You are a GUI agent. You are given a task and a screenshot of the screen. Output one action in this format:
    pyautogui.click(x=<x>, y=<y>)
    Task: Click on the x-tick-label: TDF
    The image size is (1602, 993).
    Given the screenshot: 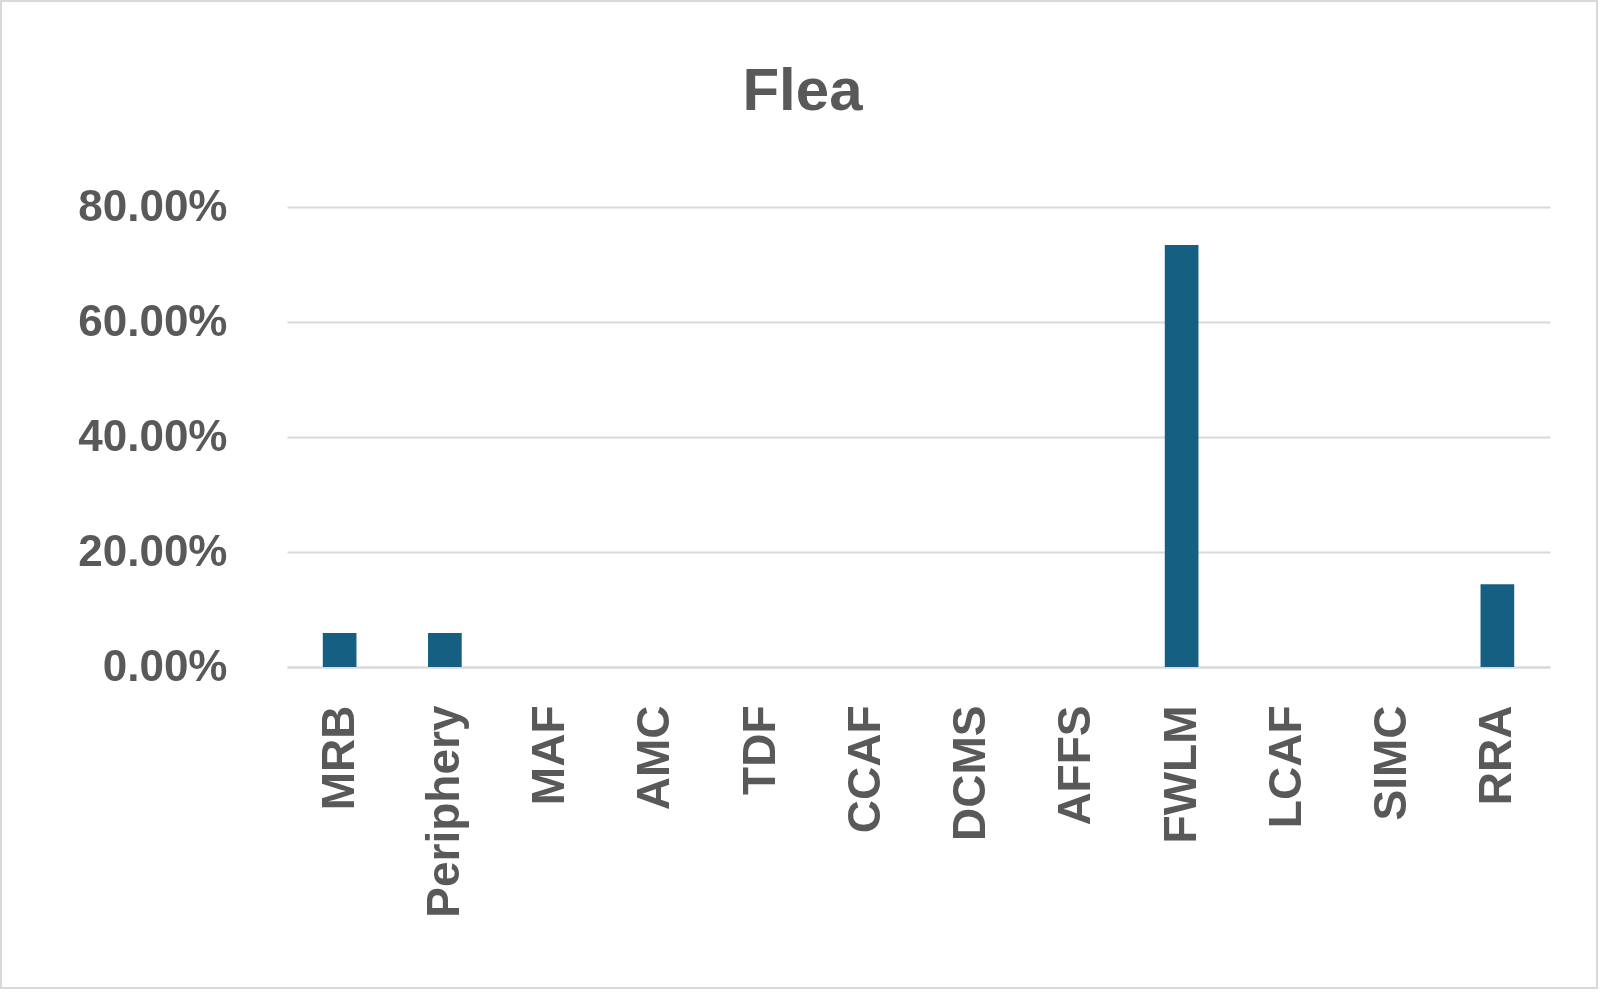 What is the action you would take?
    pyautogui.click(x=758, y=750)
    